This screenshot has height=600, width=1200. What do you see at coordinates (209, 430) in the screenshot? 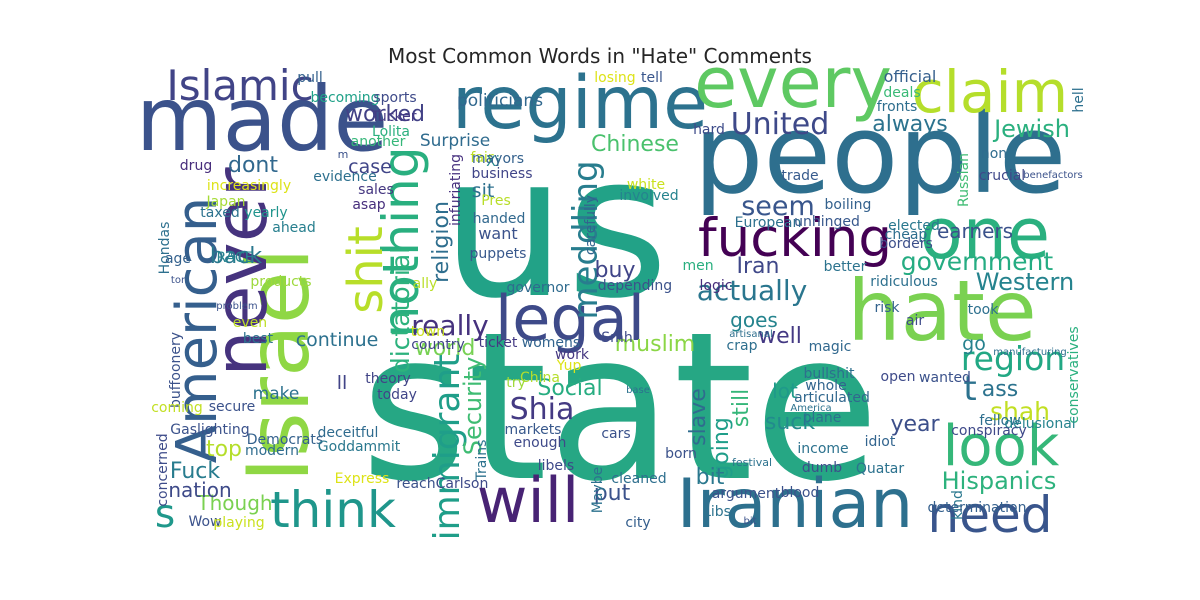
I see `word-gaslighting: Gaslighting` at bounding box center [209, 430].